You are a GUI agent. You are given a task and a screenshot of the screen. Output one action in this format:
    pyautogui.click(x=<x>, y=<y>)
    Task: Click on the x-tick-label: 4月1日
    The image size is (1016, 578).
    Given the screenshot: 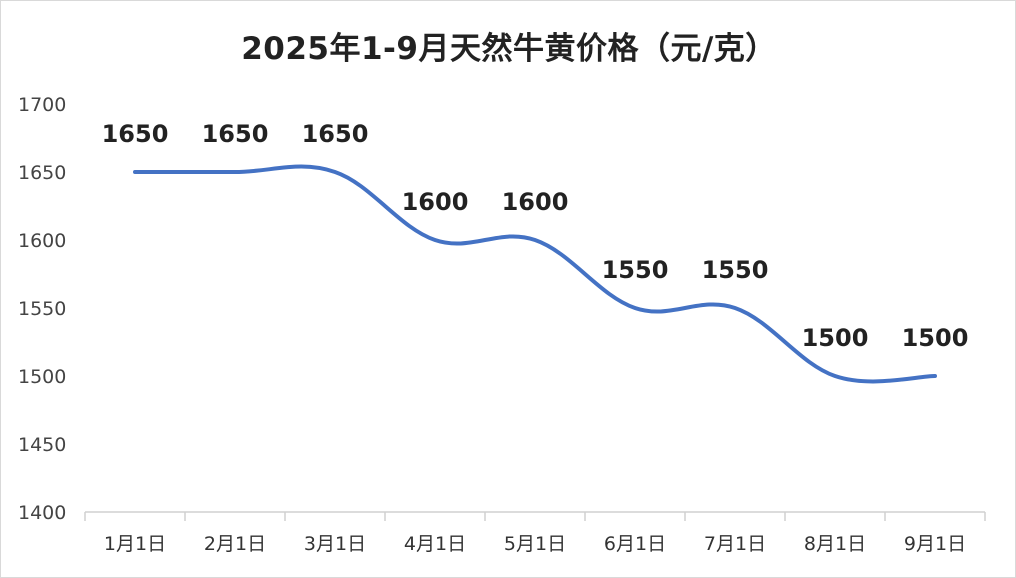 What is the action you would take?
    pyautogui.click(x=435, y=544)
    